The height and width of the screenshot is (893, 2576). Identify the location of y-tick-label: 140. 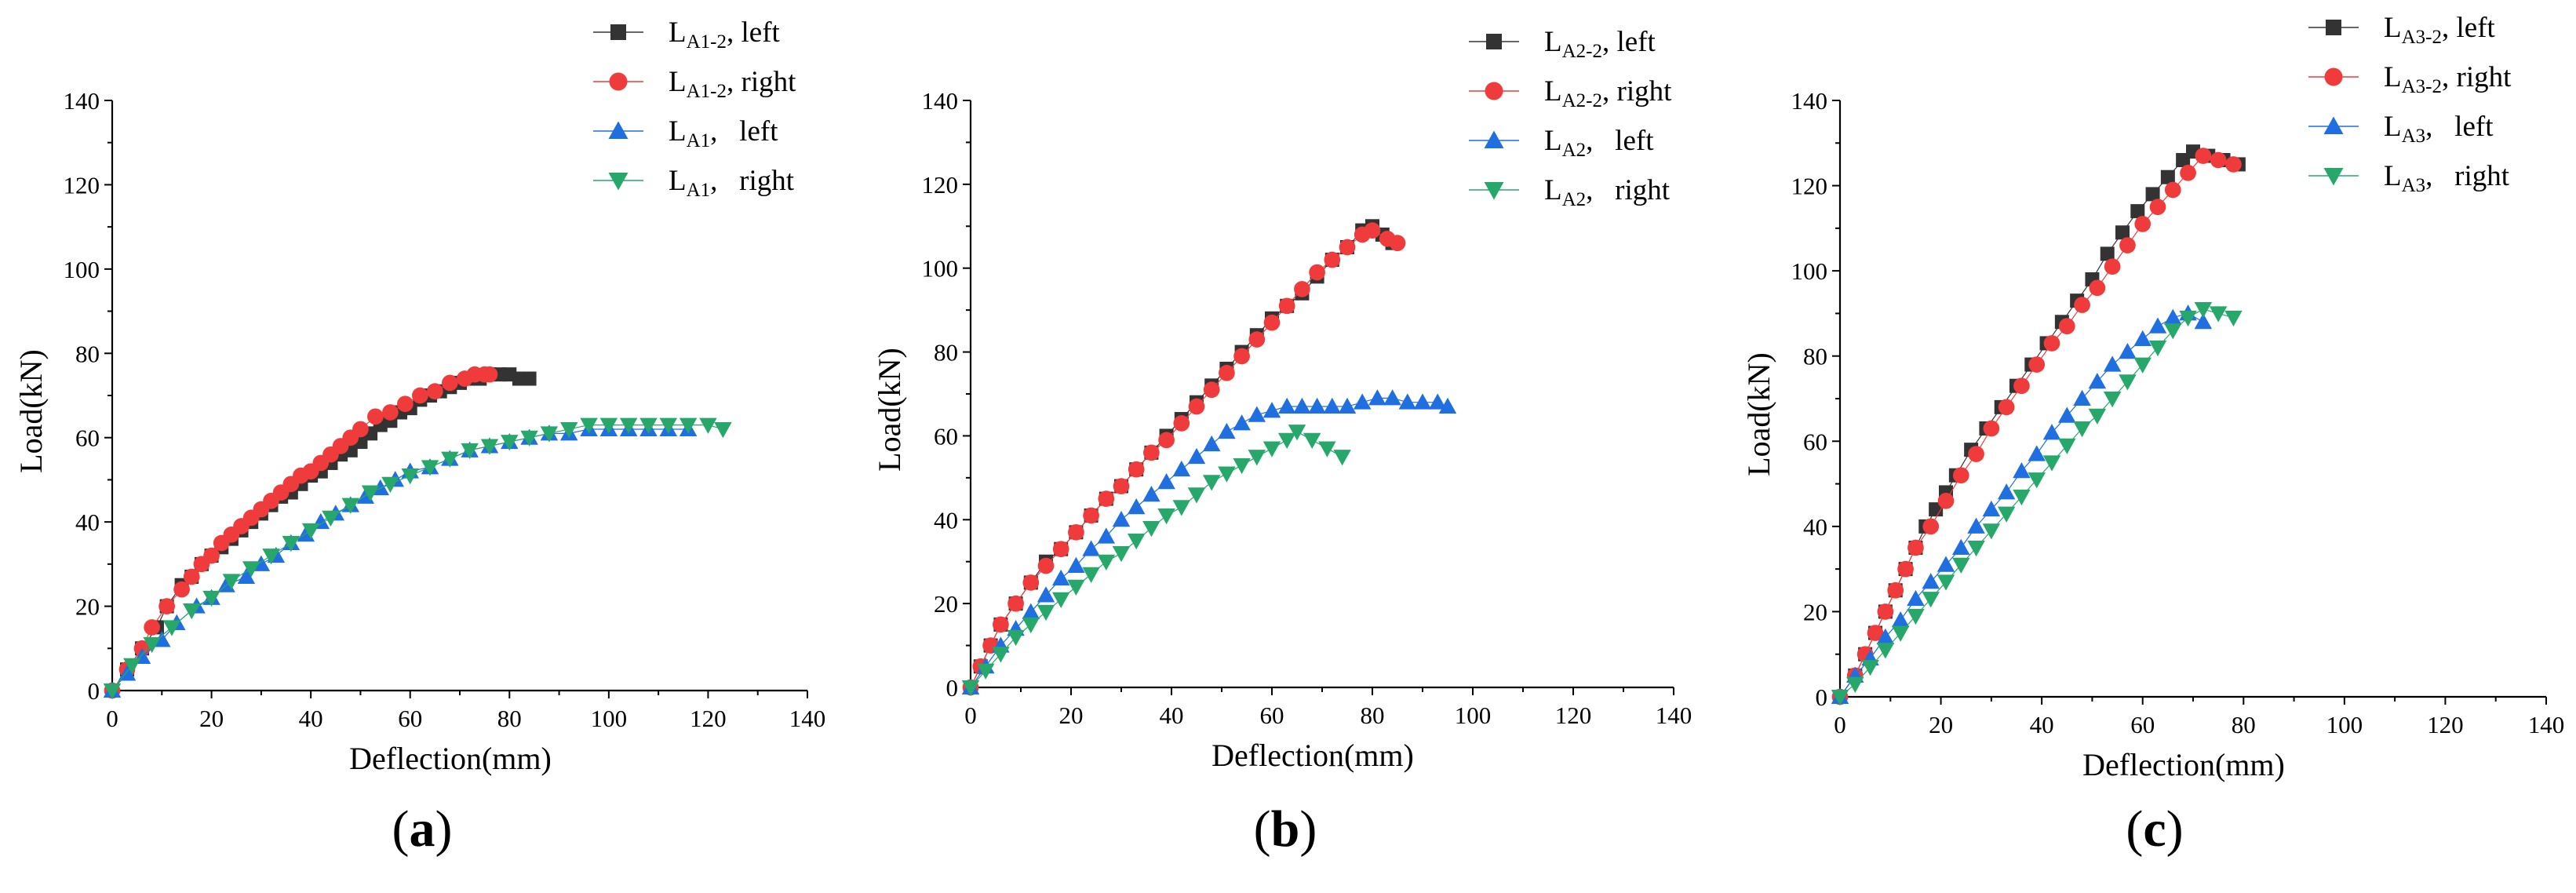
(82, 101).